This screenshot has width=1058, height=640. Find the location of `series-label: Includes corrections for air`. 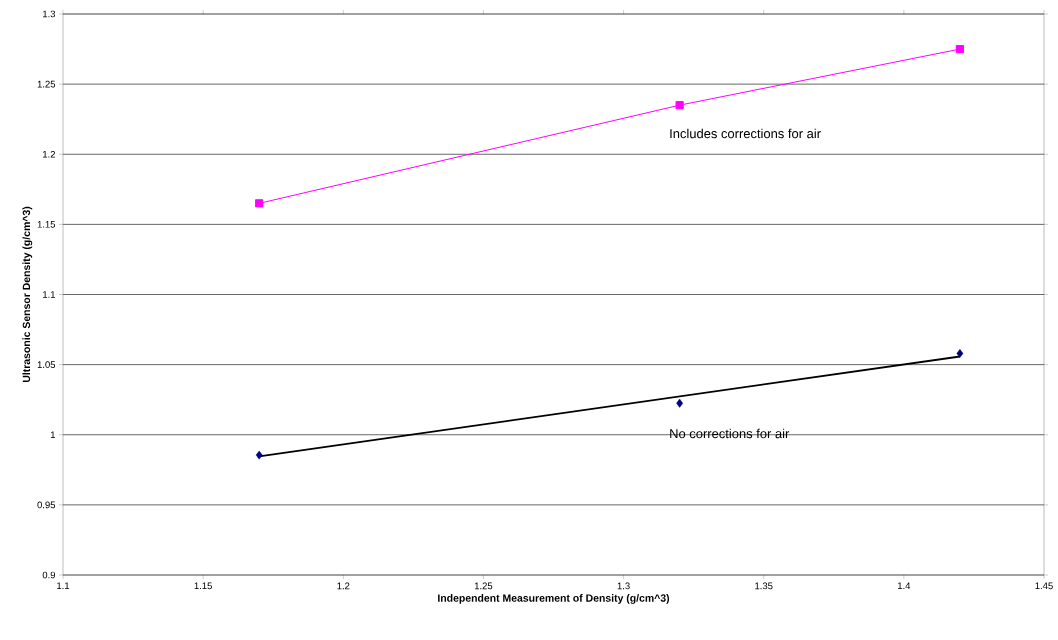

series-label: Includes corrections for air is located at coordinates (745, 133).